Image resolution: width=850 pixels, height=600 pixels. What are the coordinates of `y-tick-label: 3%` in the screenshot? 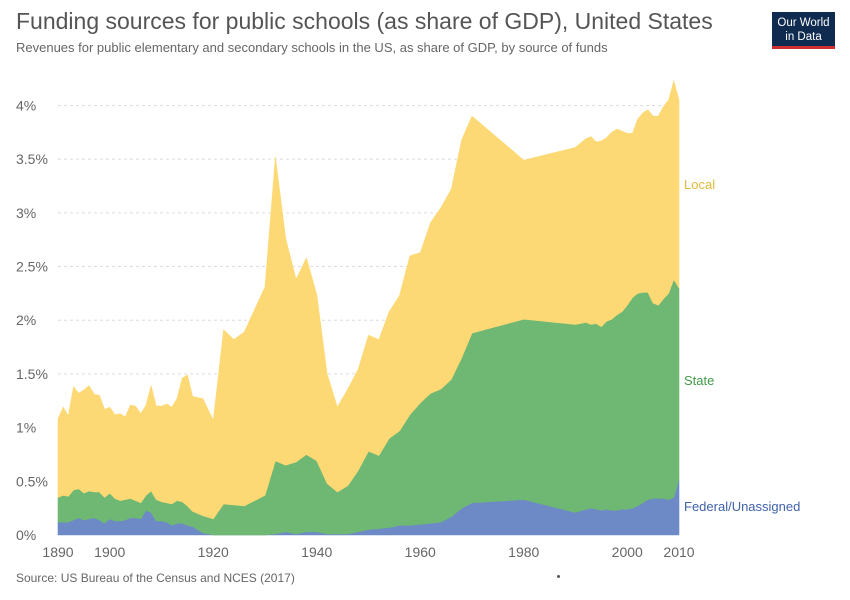 It's located at (26, 213).